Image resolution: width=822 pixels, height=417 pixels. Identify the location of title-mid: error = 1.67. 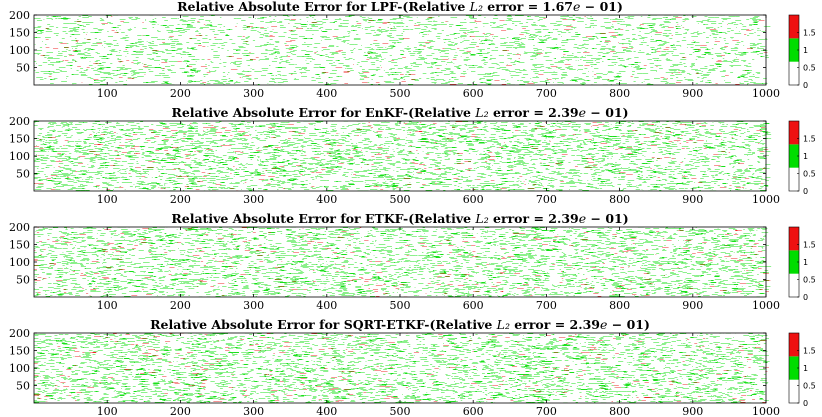
(528, 7).